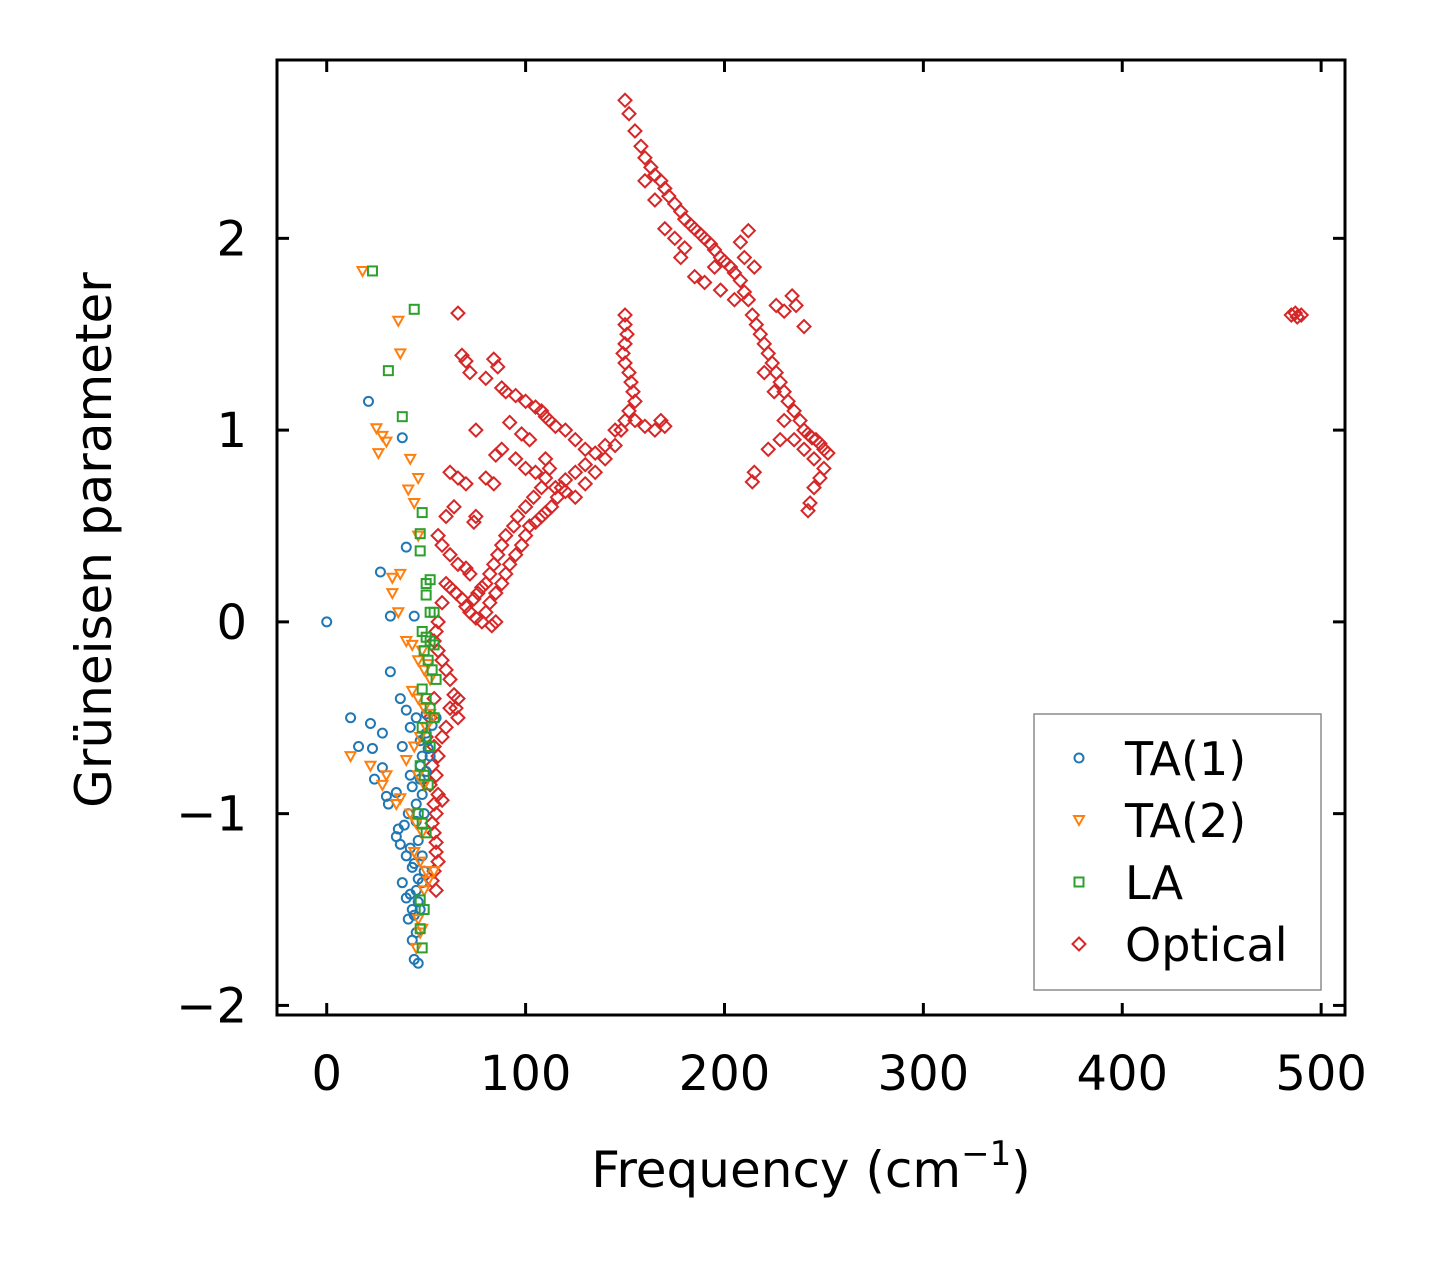 Image resolution: width=1434 pixels, height=1264 pixels. What do you see at coordinates (1177, 852) in the screenshot?
I see `legend: TA(1) TA(2) LA Optical` at bounding box center [1177, 852].